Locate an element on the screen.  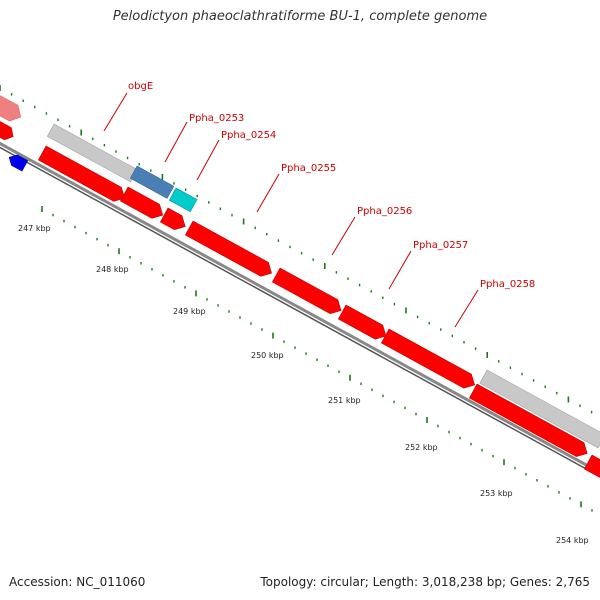
kbp-label-254: 254 kbp is located at coordinates (572, 540).